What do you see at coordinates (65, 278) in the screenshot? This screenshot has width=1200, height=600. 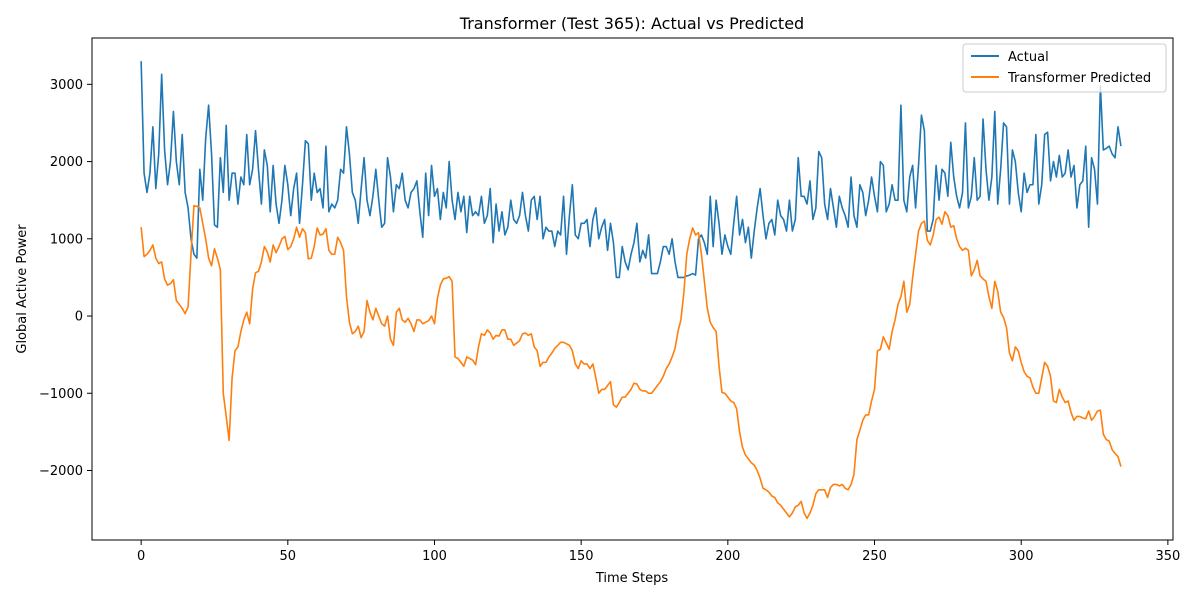 I see `y-axis: −2000 −1000 0 1000 2000 3000` at bounding box center [65, 278].